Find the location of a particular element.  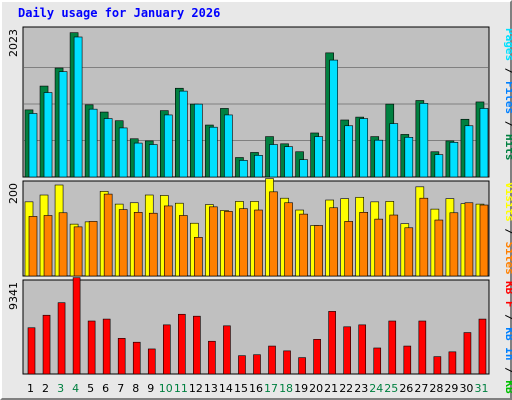

chart-title: Daily usage for January 2026 is located at coordinates (119, 13).